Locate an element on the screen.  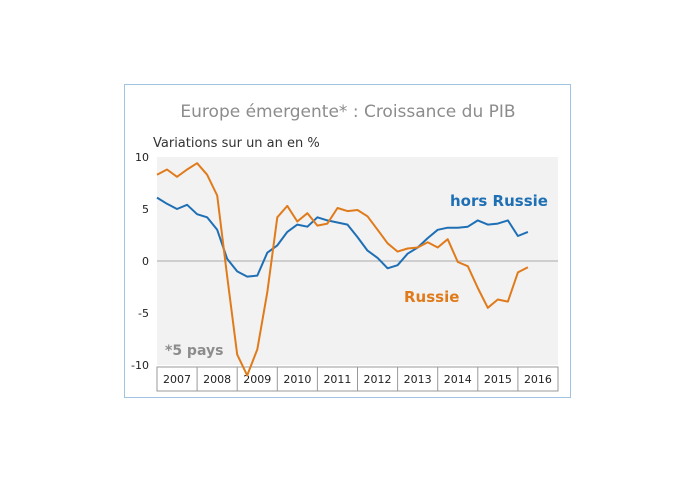
x-tick-label: 2013 is located at coordinates (418, 379).